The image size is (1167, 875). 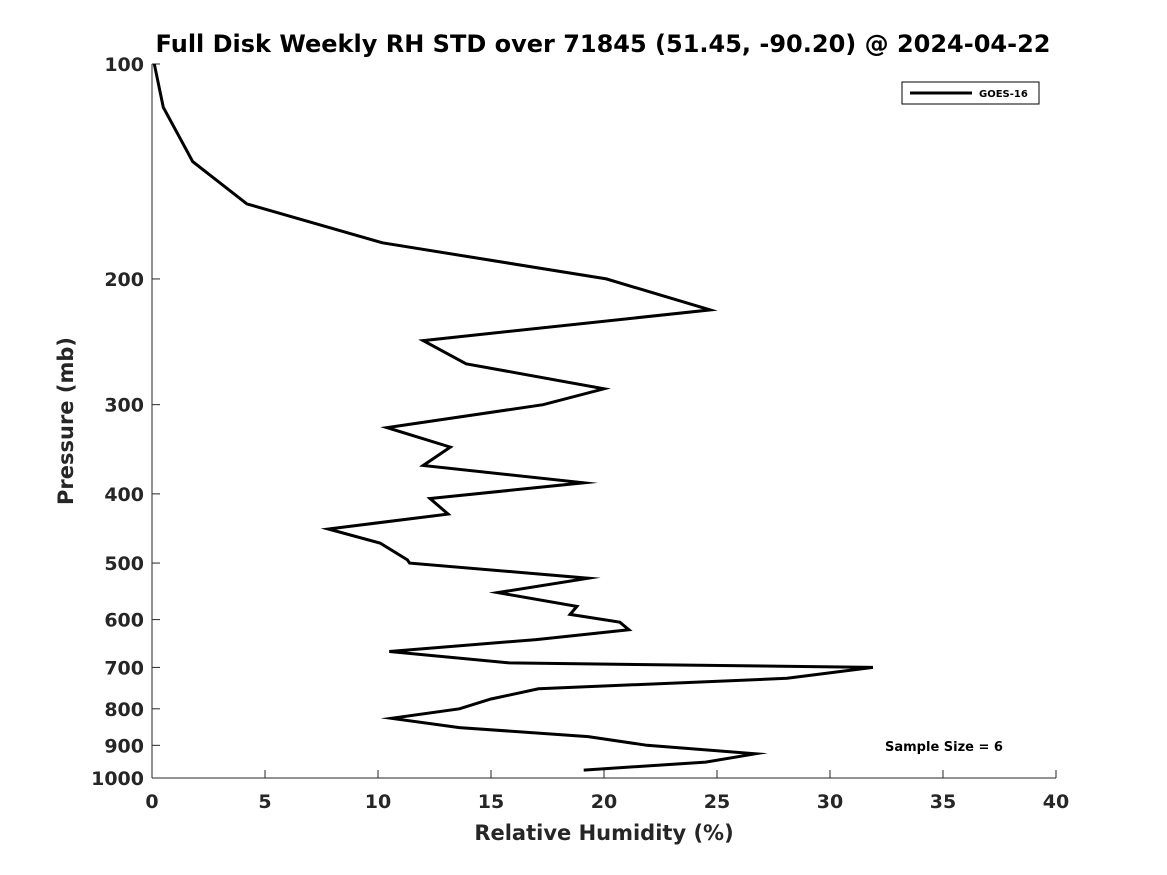 What do you see at coordinates (124, 280) in the screenshot?
I see `y-tick-label: 200` at bounding box center [124, 280].